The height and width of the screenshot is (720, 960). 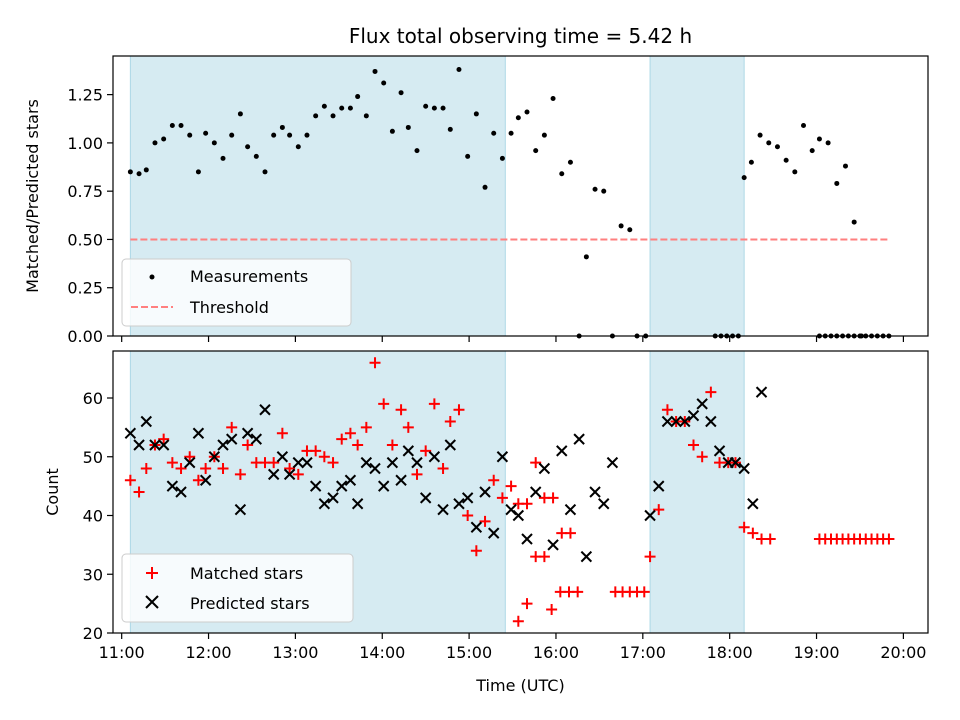 What do you see at coordinates (122, 652) in the screenshot?
I see `x-tick-label: 11:00` at bounding box center [122, 652].